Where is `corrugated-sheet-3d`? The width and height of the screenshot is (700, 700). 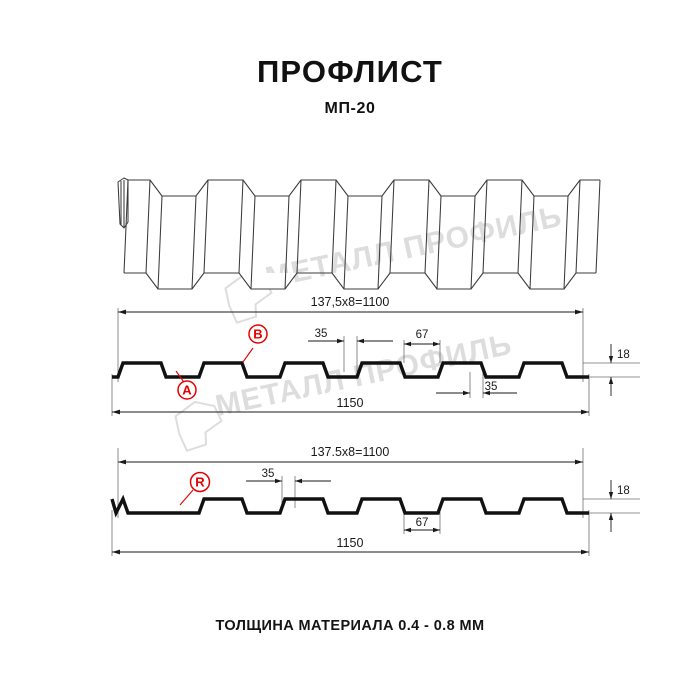
corrugated-sheet-3d is located at coordinates (359, 233).